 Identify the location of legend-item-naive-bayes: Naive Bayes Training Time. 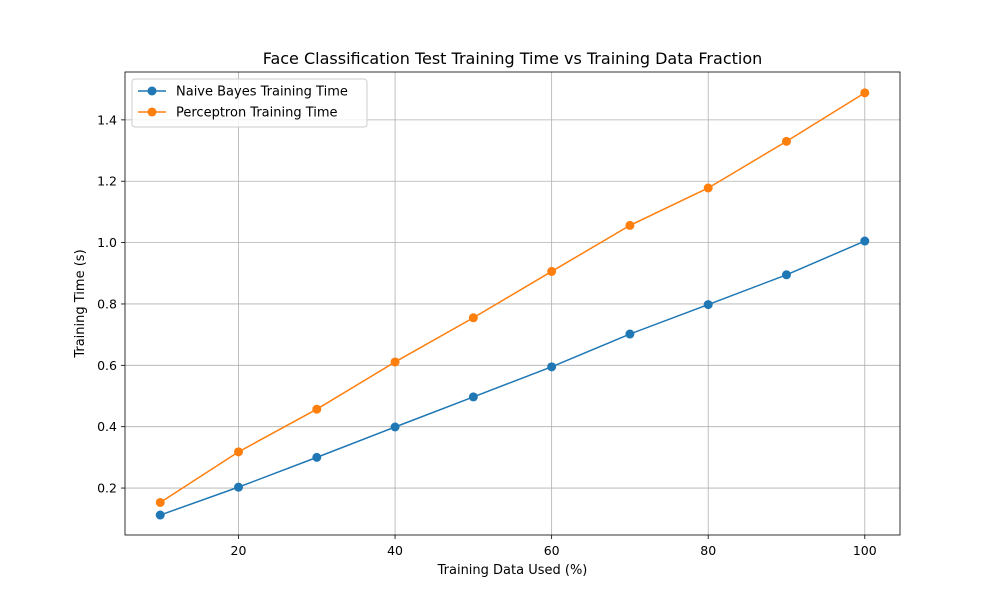
(243, 92).